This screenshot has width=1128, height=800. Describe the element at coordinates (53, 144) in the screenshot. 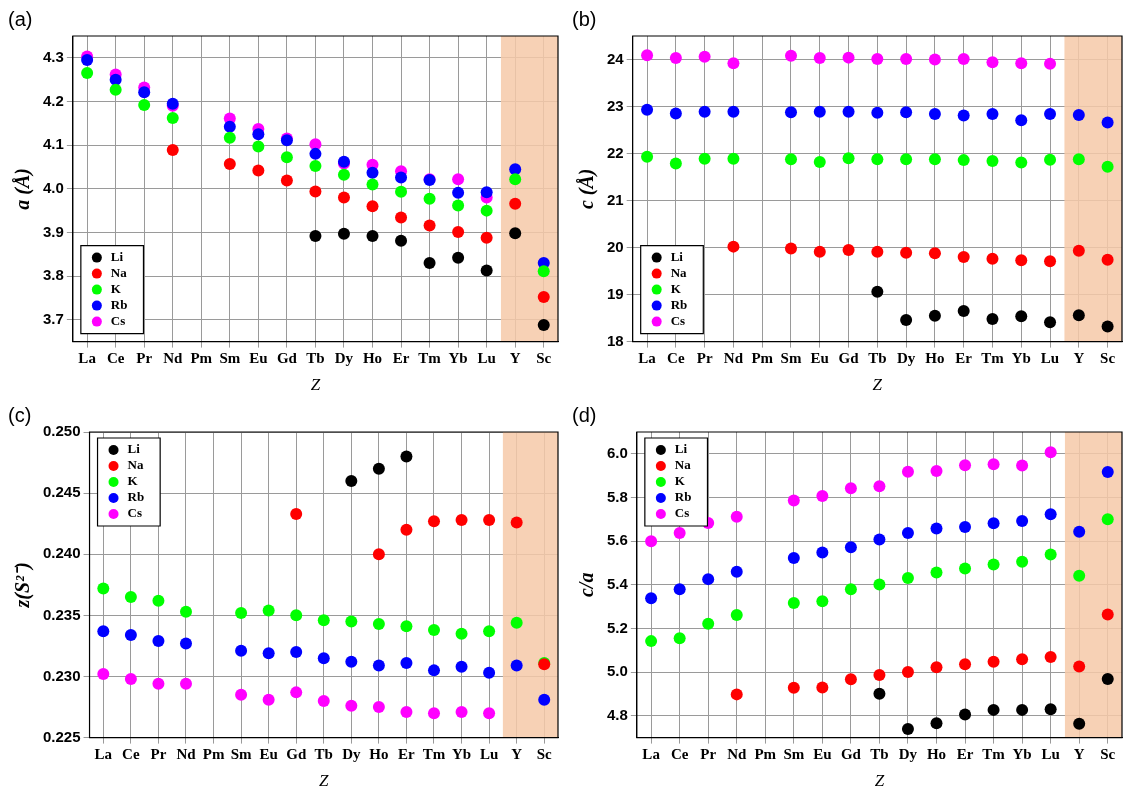

I see `y-tick-label: 4.1` at that location.